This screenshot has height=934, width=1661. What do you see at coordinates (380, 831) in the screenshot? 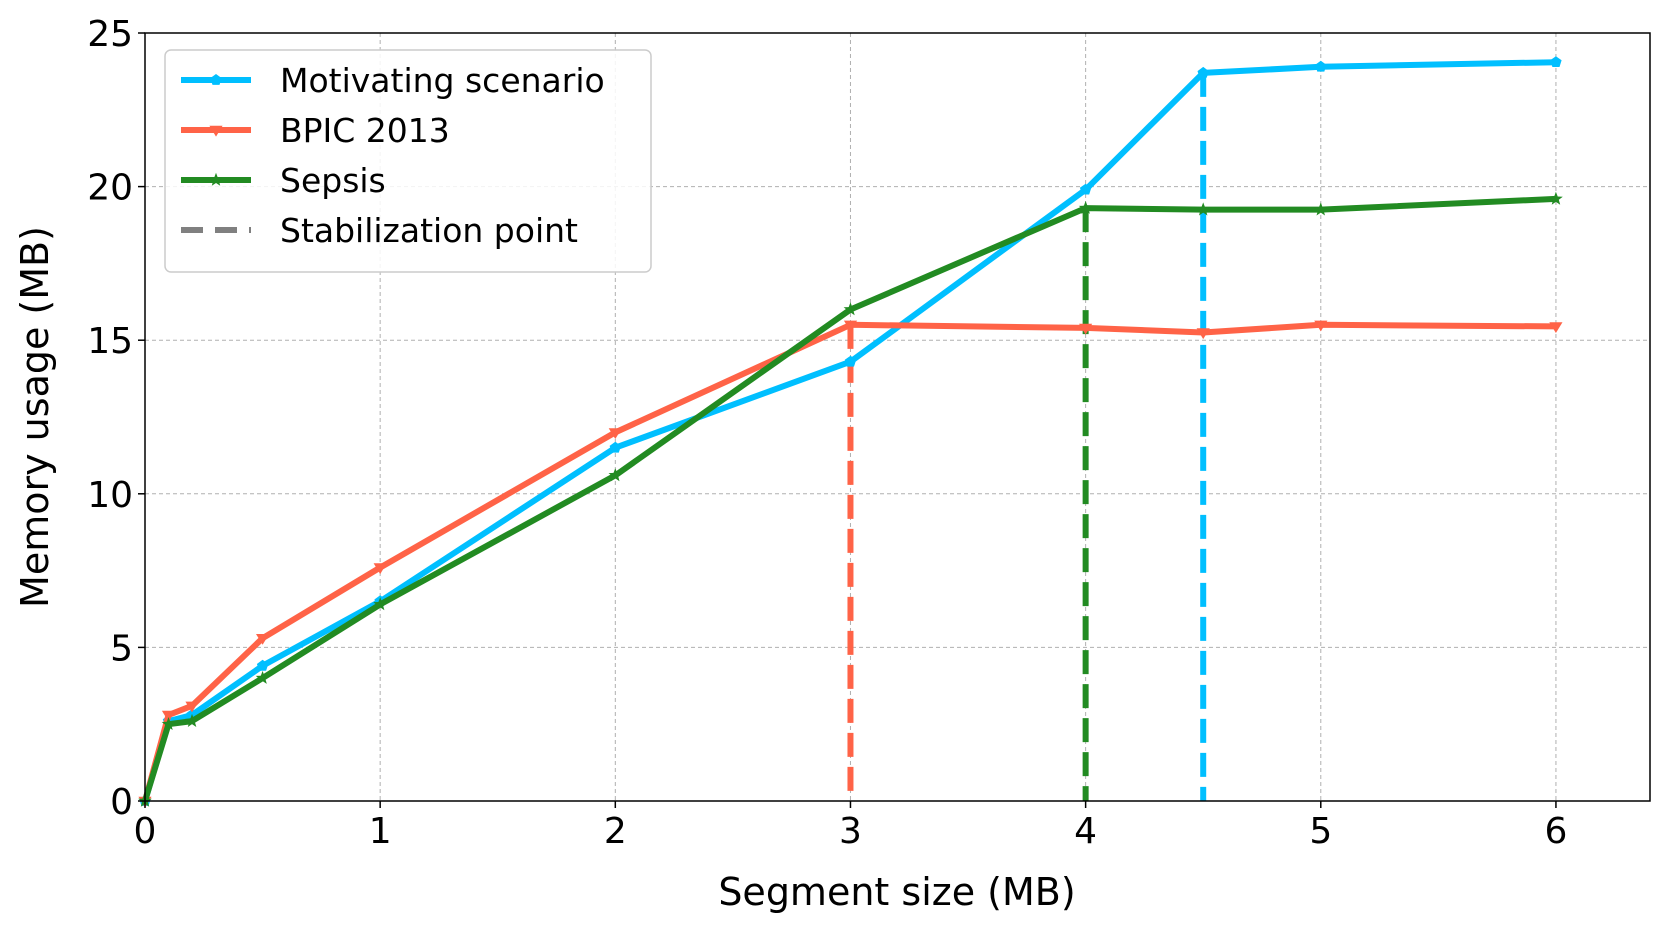
I see `x-tick-label: 1` at bounding box center [380, 831].